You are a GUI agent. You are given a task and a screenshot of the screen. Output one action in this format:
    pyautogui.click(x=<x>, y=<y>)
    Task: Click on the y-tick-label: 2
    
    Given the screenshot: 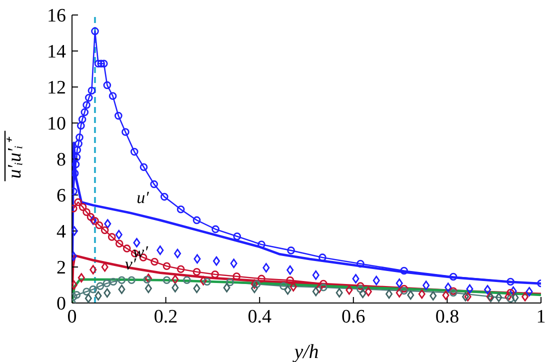 What is the action you would take?
    pyautogui.click(x=61, y=268)
    